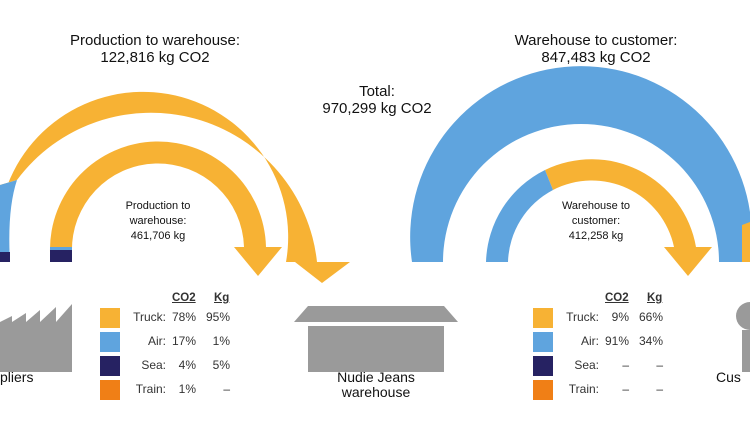 This screenshot has height=430, width=750. Describe the element at coordinates (376, 377) in the screenshot. I see `warehouse-label-line1: Nudie Jeans` at that location.